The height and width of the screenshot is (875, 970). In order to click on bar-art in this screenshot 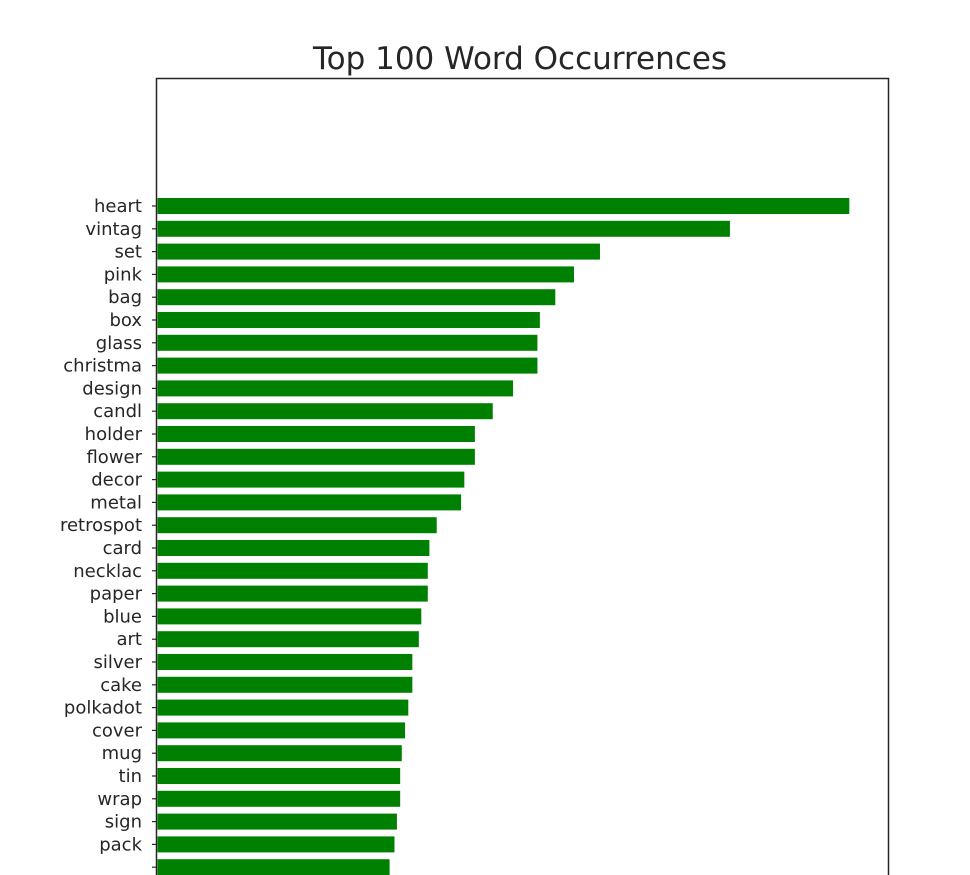, I will do `click(288, 639)`.